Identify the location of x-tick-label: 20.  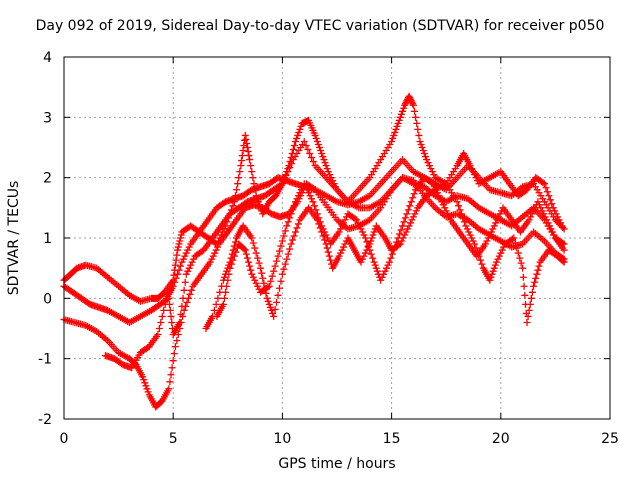
(501, 439).